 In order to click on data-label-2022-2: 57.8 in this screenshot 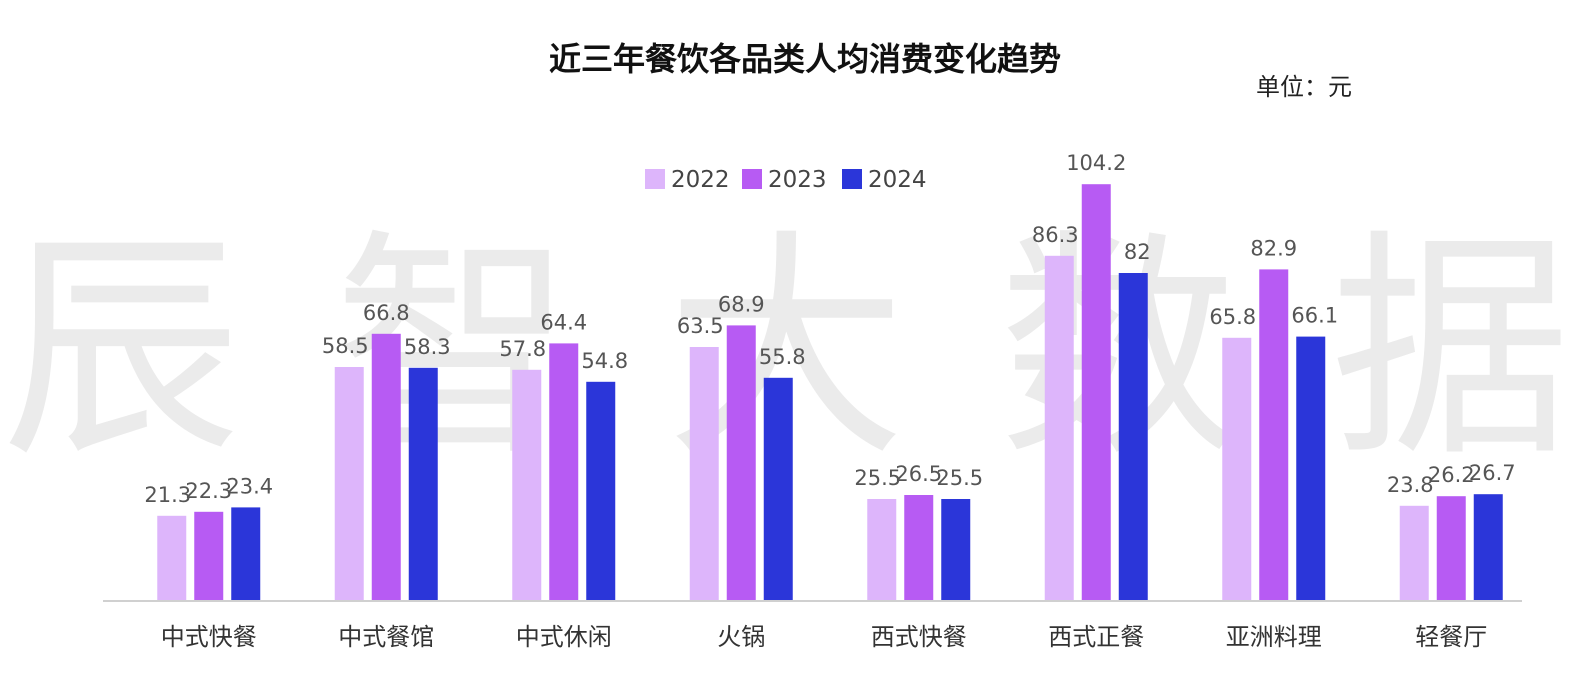, I will do `click(522, 349)`.